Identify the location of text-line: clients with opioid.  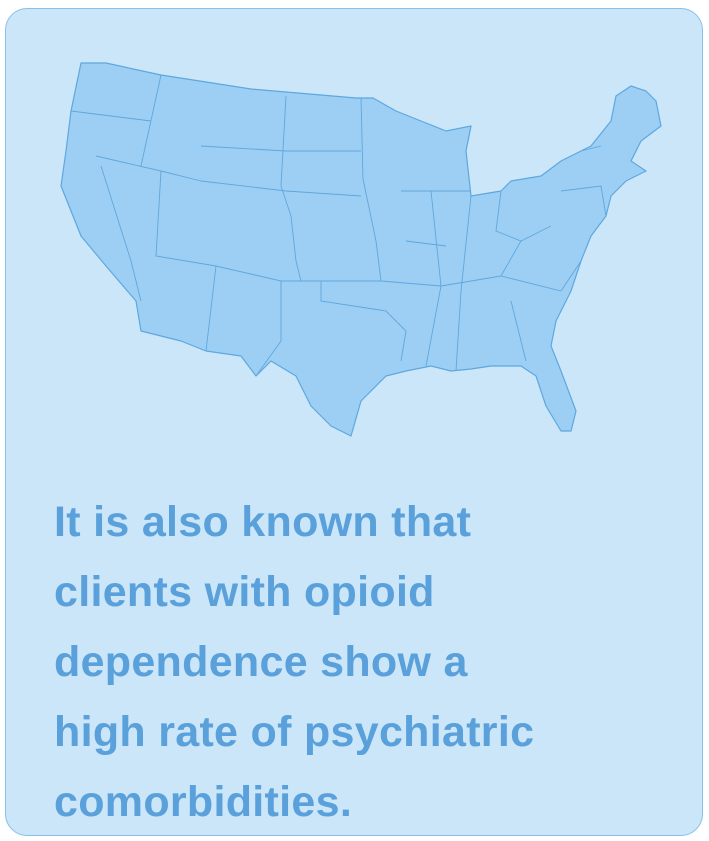
(244, 592).